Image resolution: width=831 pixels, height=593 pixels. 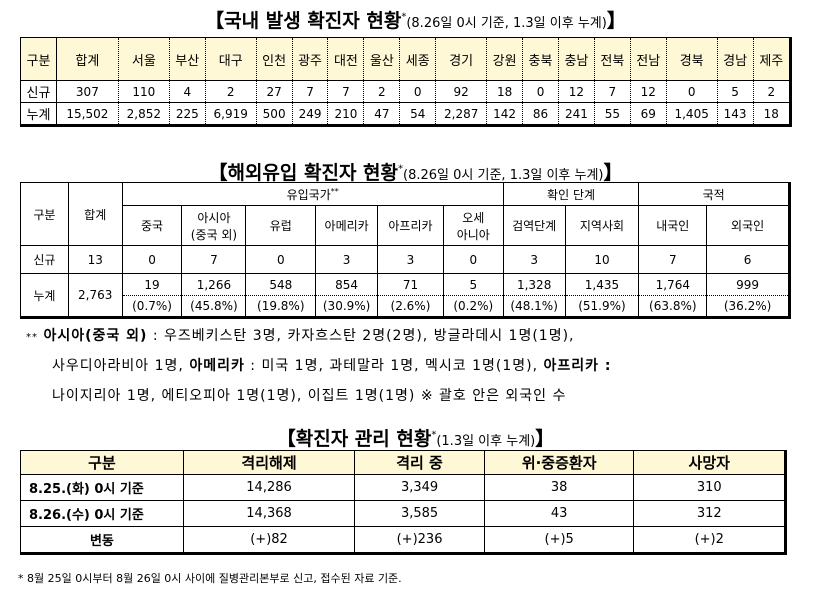 I want to click on table-cell: (0.2%), so click(x=473, y=306).